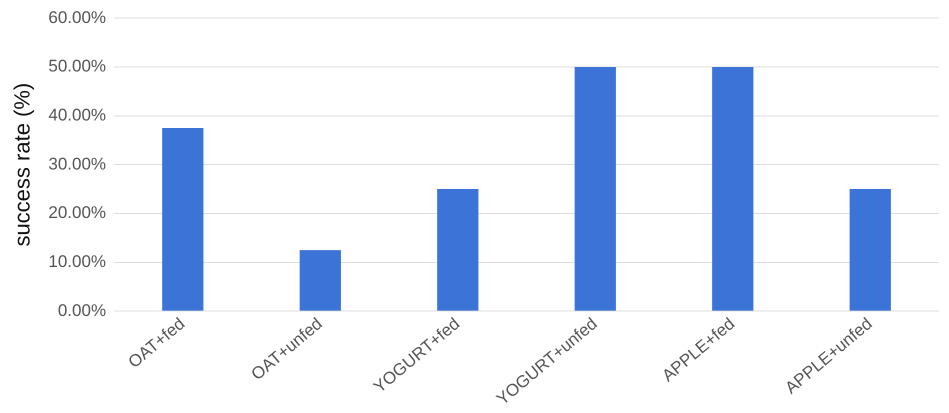 The height and width of the screenshot is (413, 949). What do you see at coordinates (77, 66) in the screenshot?
I see `y-tick-label: 50.00%` at bounding box center [77, 66].